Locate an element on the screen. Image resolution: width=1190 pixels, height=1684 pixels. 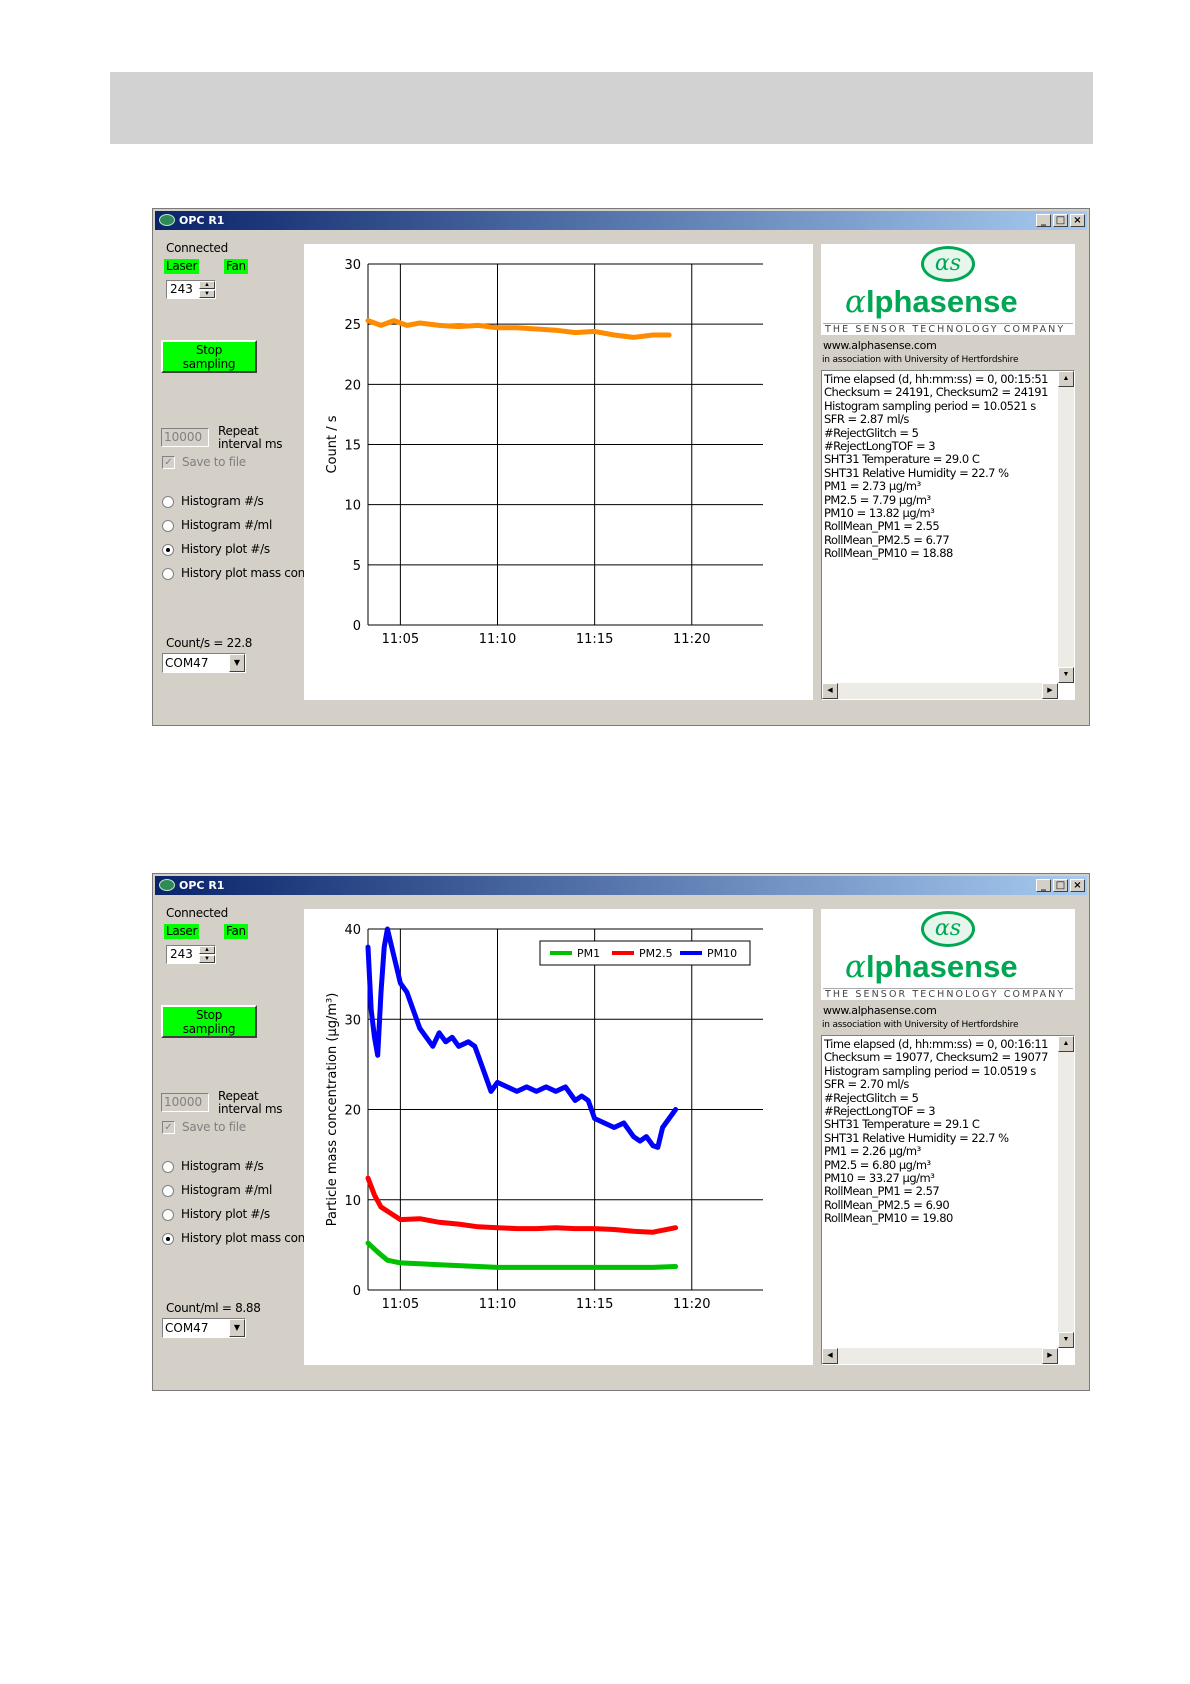
x-tick-label: 11:20 is located at coordinates (691, 639).